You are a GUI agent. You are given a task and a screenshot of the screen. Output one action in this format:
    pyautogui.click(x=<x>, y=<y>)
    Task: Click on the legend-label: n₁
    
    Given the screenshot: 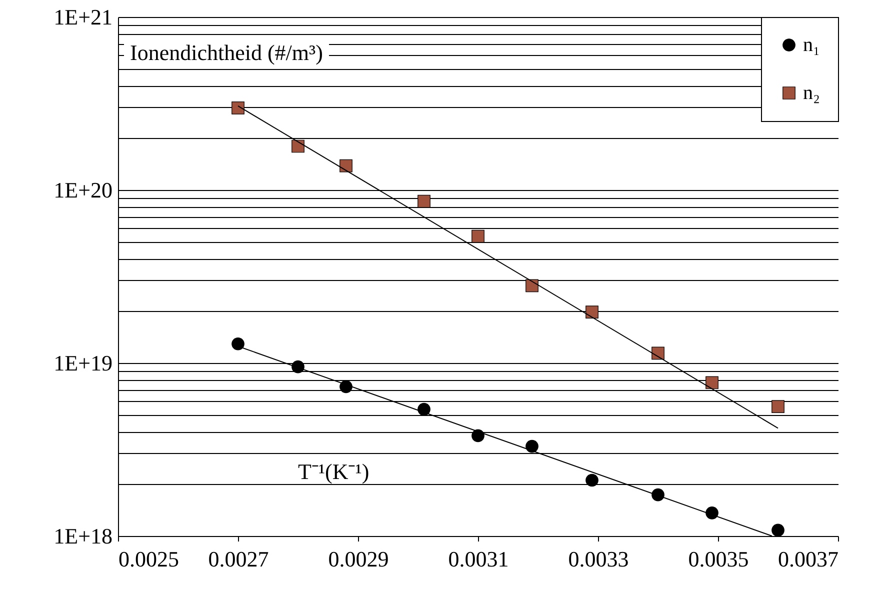 What is the action you would take?
    pyautogui.click(x=811, y=45)
    